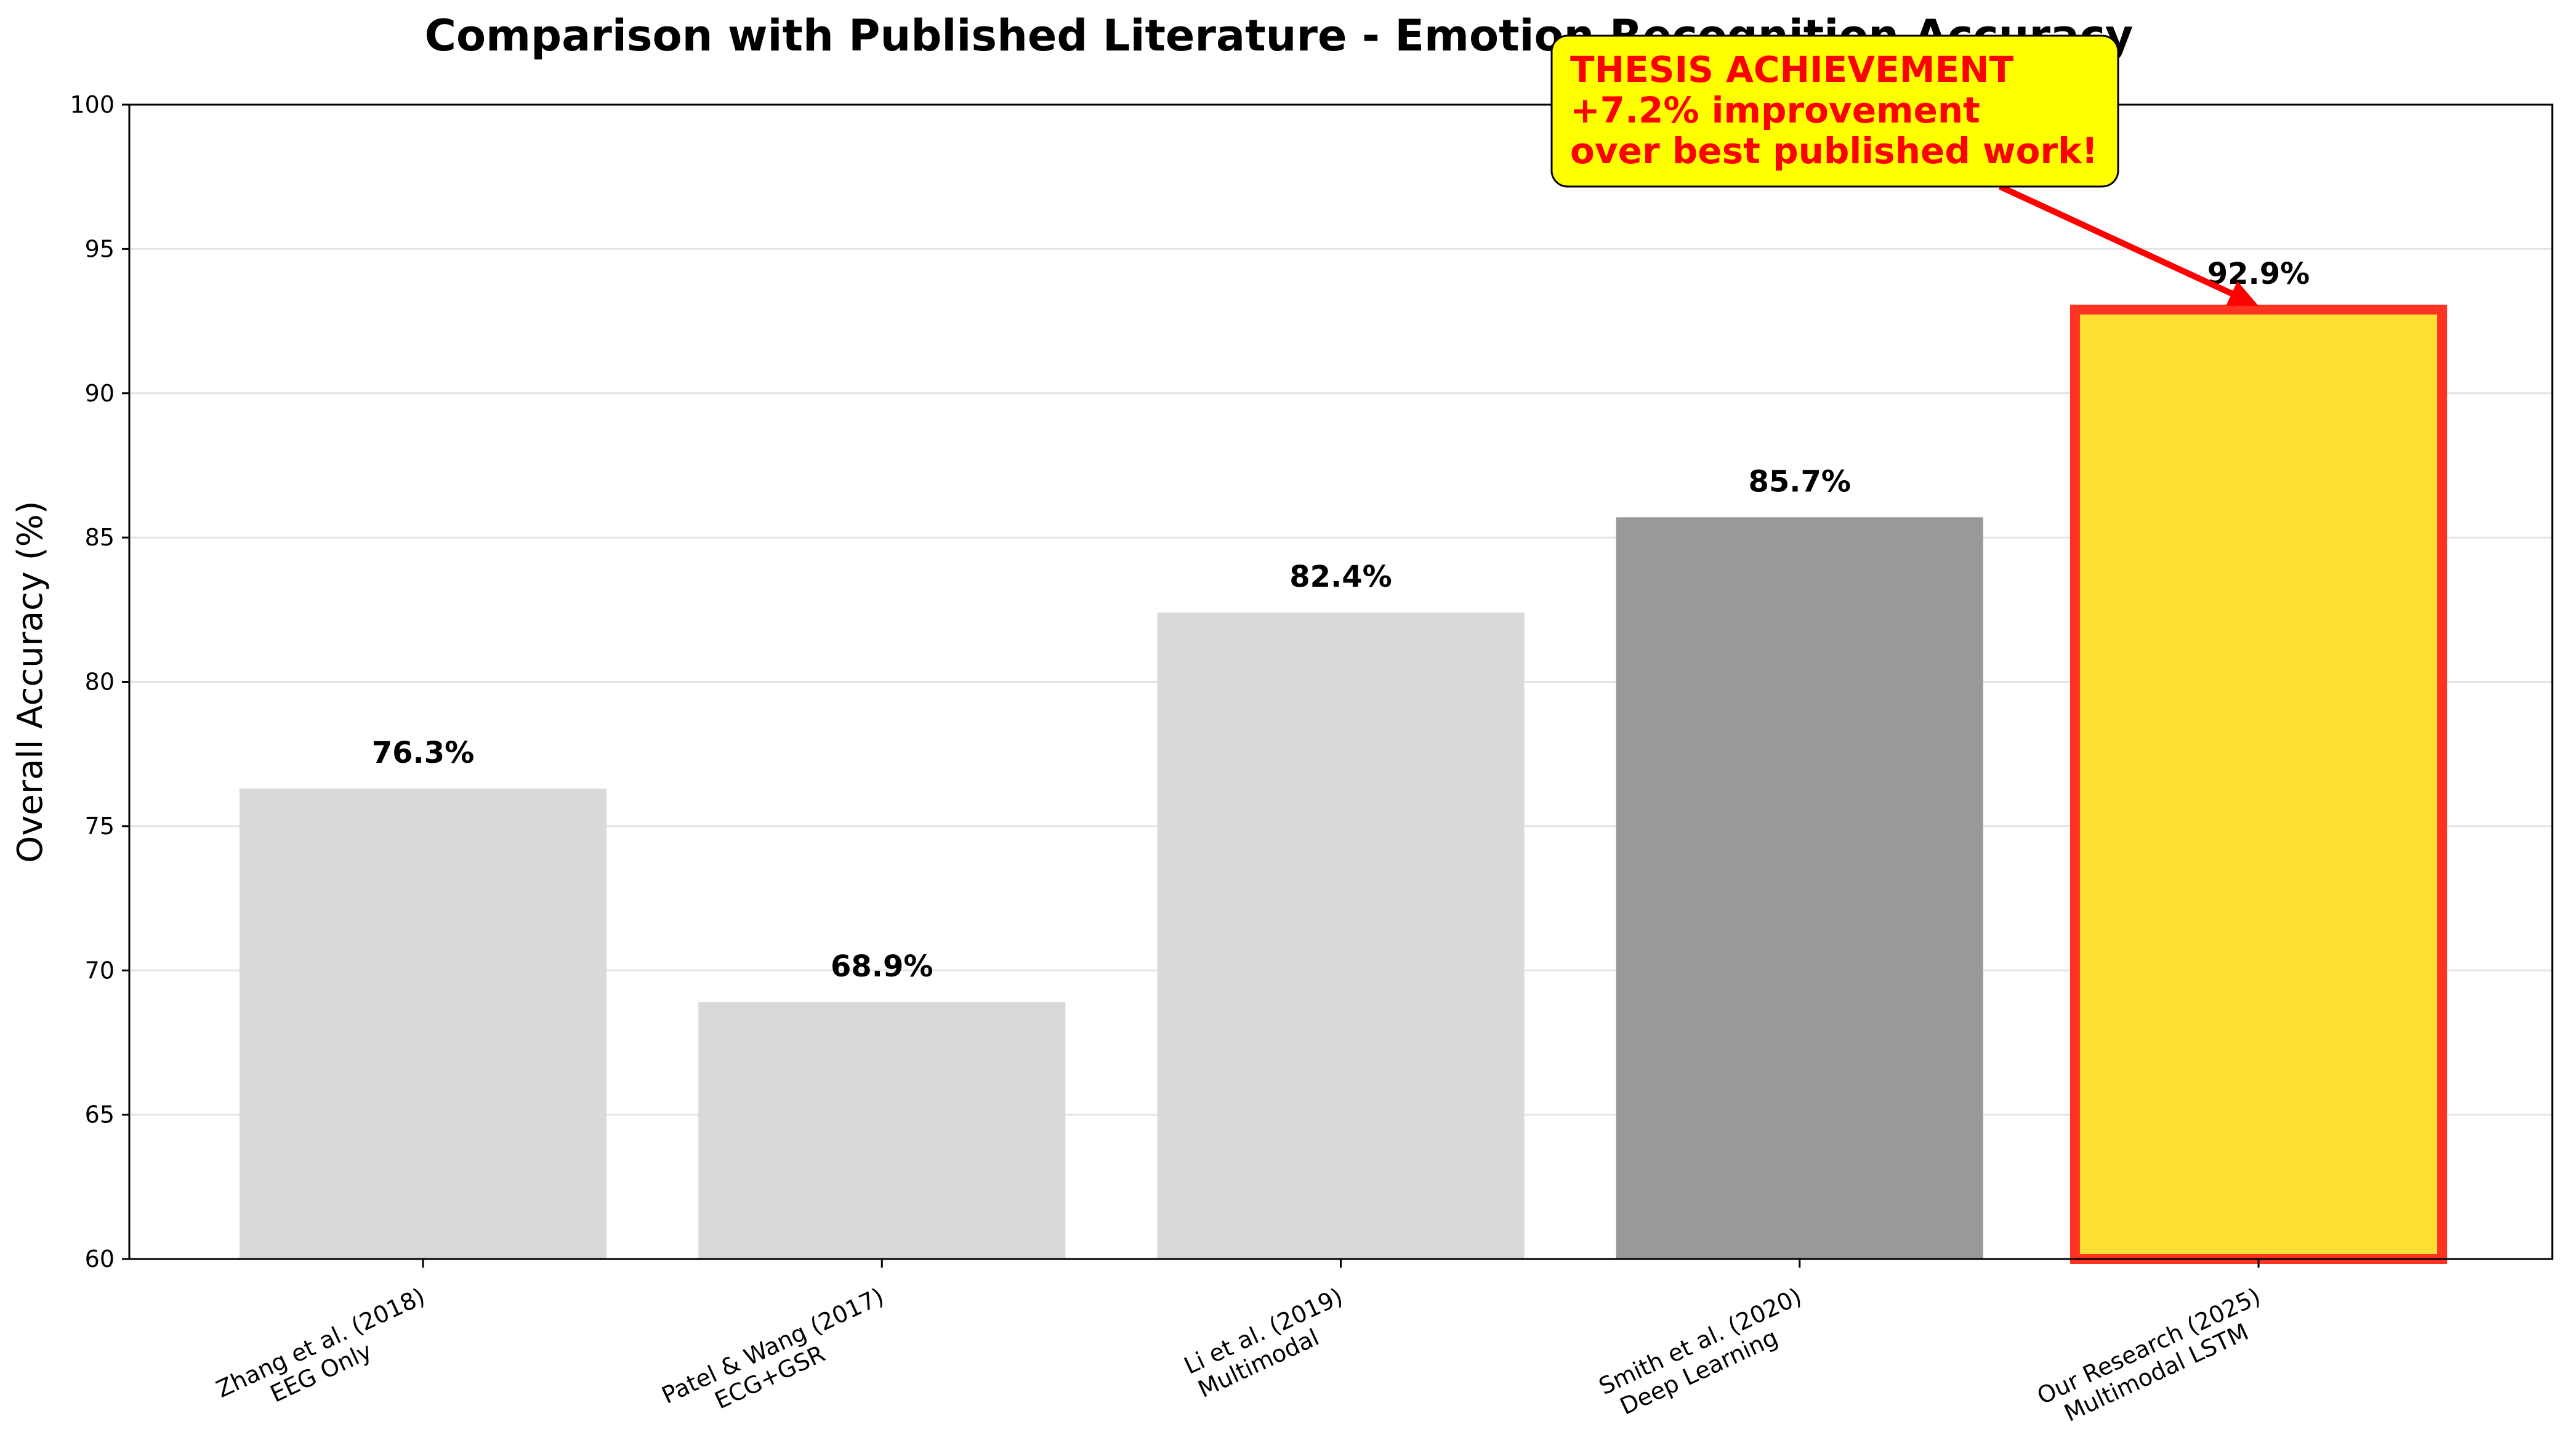  I want to click on y-tick-label: 80, so click(100, 682).